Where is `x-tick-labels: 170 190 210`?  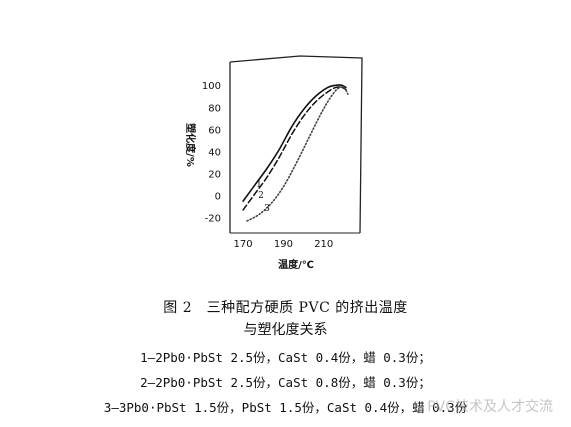 x-tick-labels: 170 190 210 is located at coordinates (284, 244).